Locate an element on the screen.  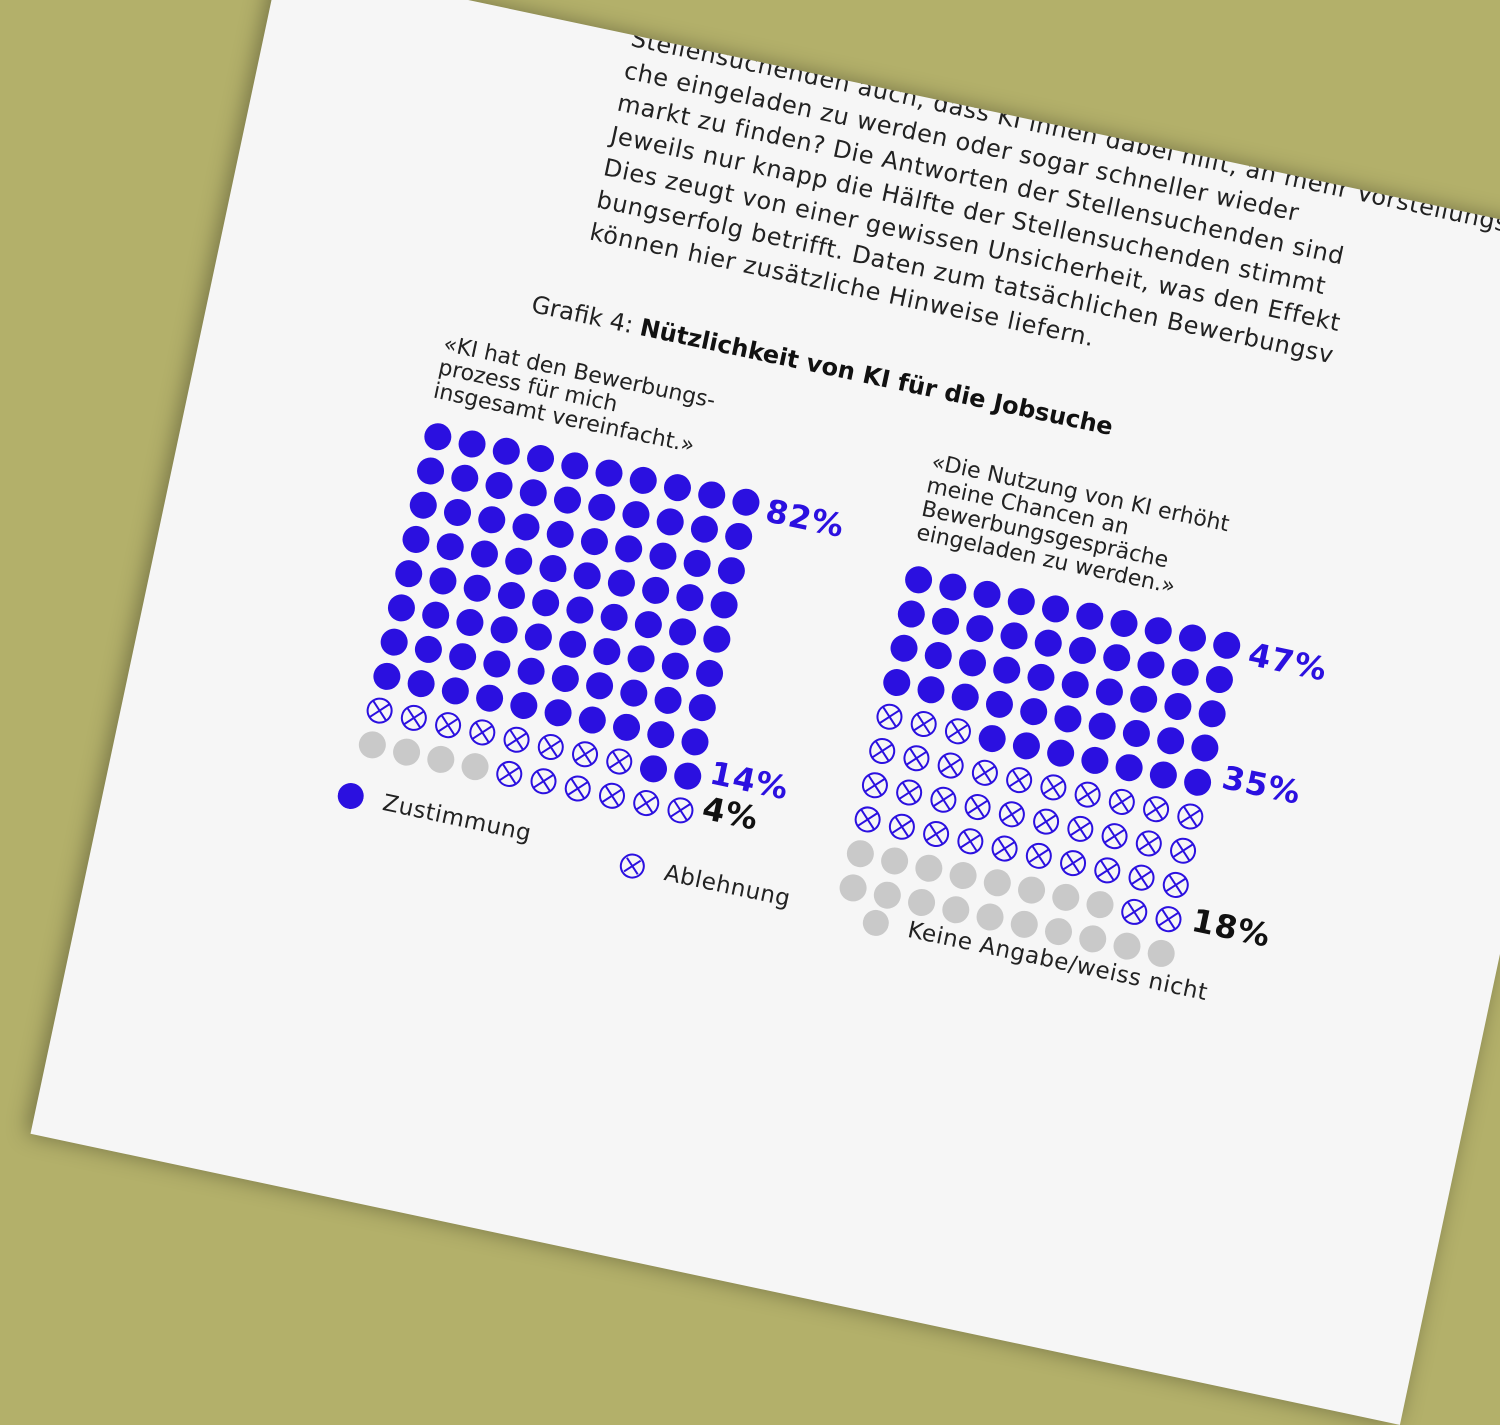
figure-label: Grafik 4: is located at coordinates (582, 315).